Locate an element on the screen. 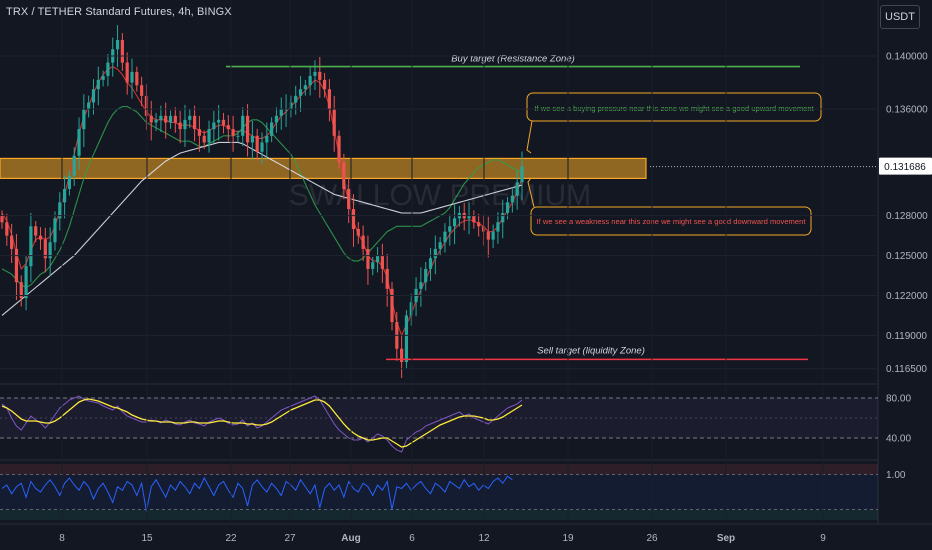  rsi-ma-line is located at coordinates (262, 423).